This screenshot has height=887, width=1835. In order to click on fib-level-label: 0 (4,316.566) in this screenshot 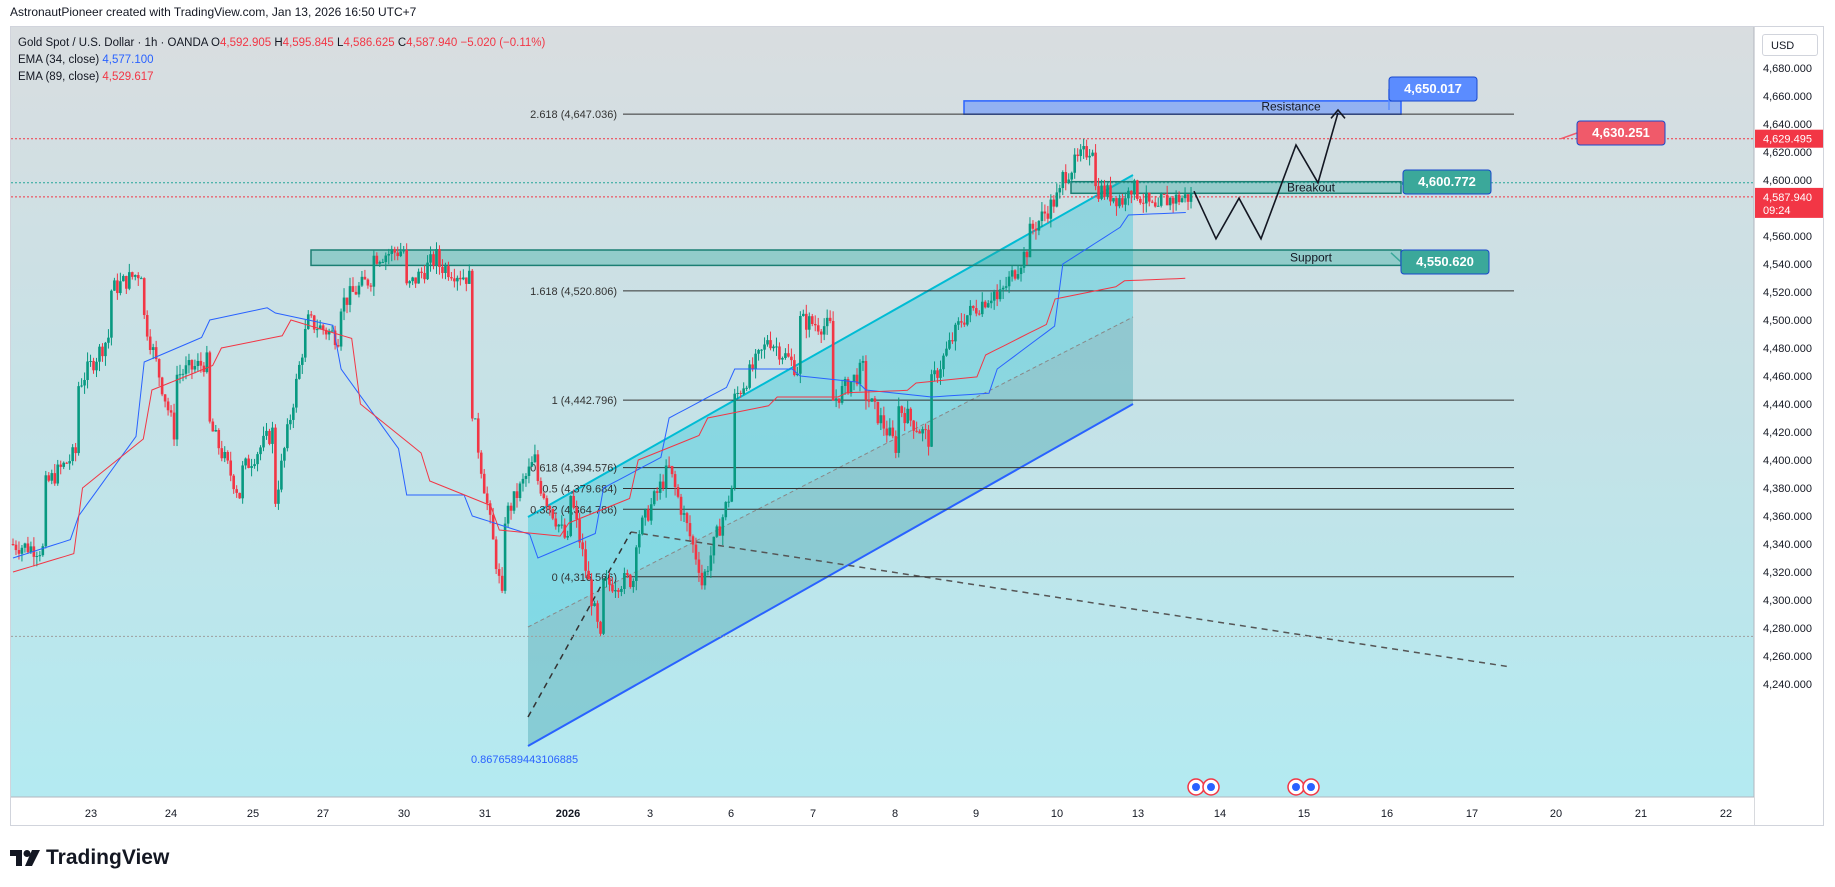, I will do `click(584, 578)`.